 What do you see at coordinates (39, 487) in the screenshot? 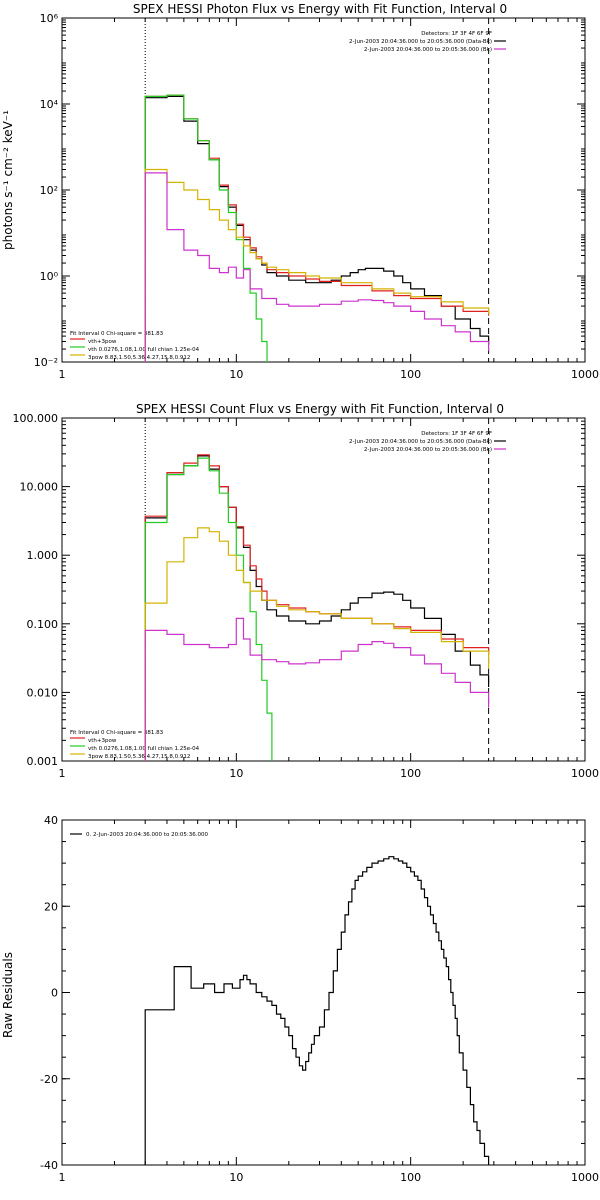
I see `y-tick-label: 10.000` at bounding box center [39, 487].